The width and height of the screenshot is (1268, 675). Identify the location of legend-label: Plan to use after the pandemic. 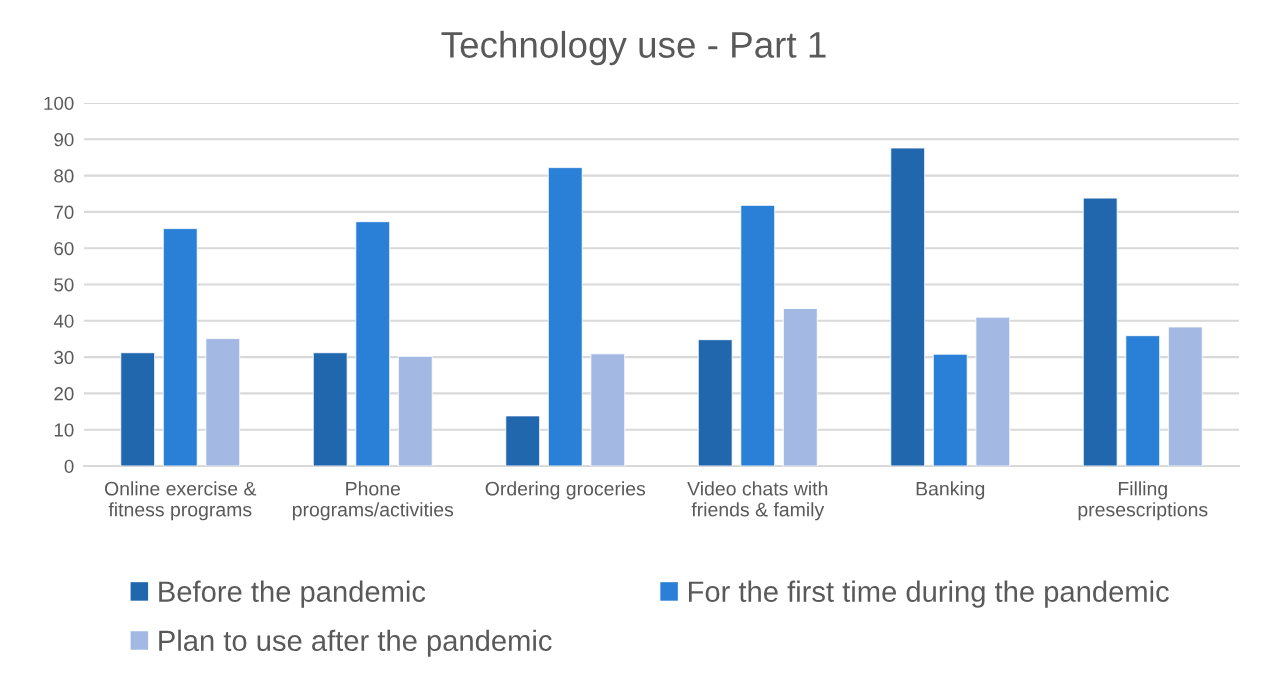
(355, 643).